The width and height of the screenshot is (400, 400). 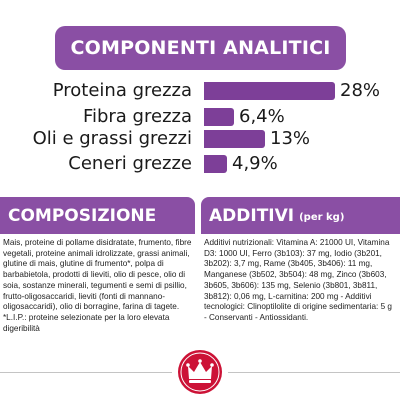 I want to click on chart-category-label: Oli e grassi grezzi, so click(x=112, y=138).